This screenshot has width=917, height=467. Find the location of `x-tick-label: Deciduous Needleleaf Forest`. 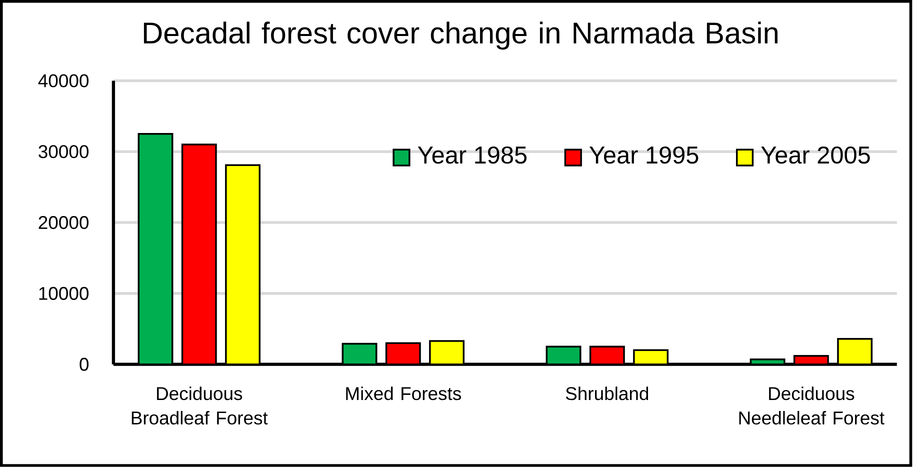

x-tick-label: Deciduous Needleleaf Forest is located at coordinates (811, 405).